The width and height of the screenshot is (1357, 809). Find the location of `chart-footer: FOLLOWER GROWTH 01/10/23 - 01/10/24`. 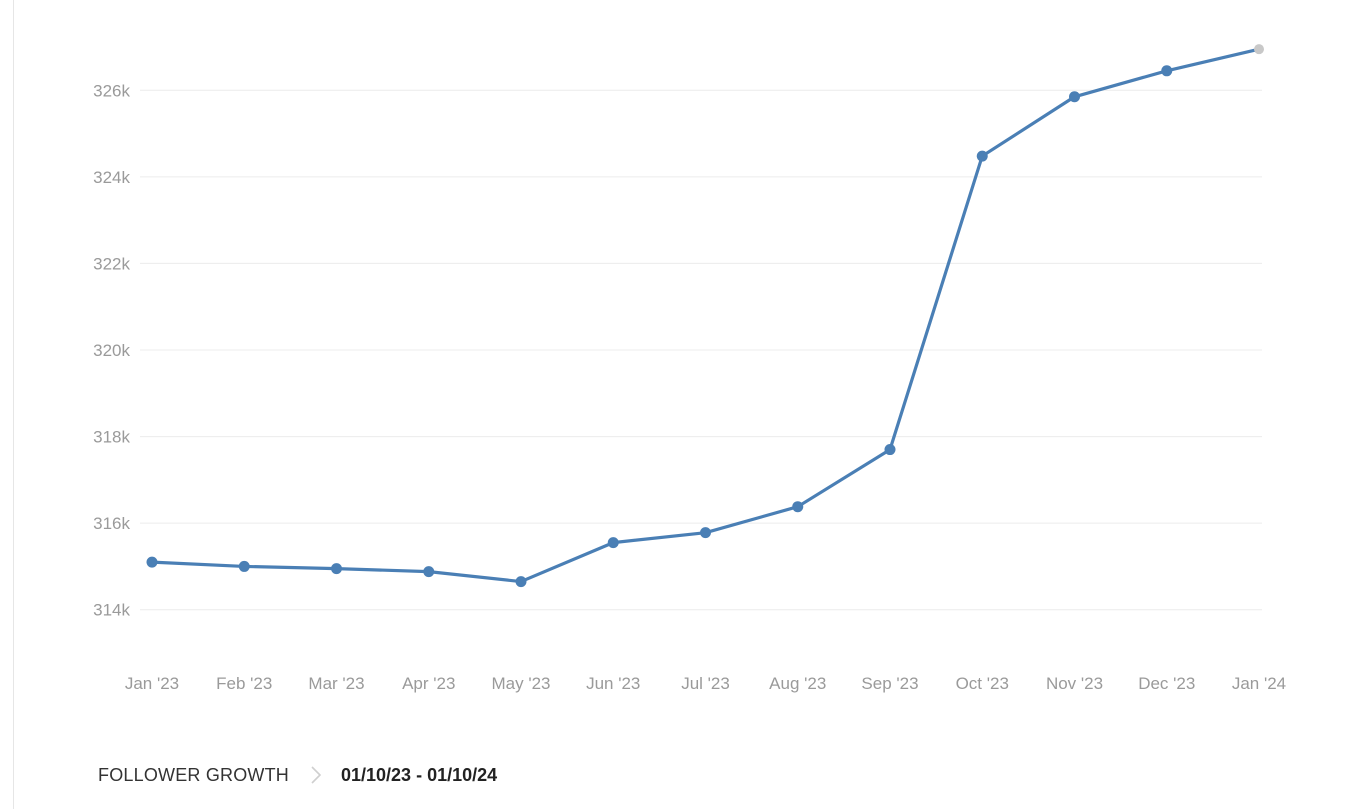

chart-footer: FOLLOWER GROWTH 01/10/23 - 01/10/24 is located at coordinates (297, 775).